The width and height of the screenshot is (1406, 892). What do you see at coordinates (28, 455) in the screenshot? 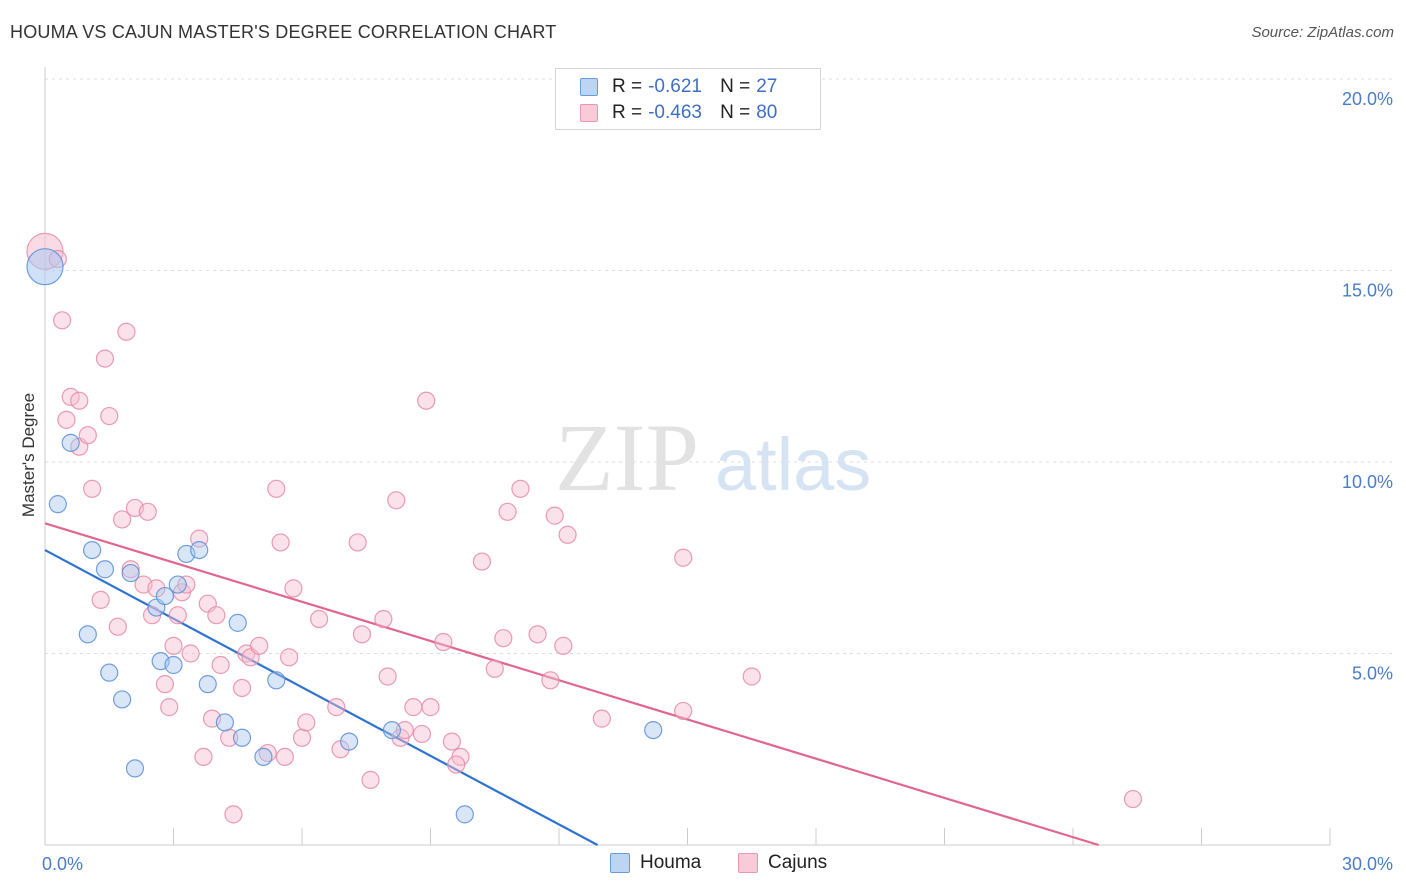
I see `y-axis-title: Master's Degree` at bounding box center [28, 455].